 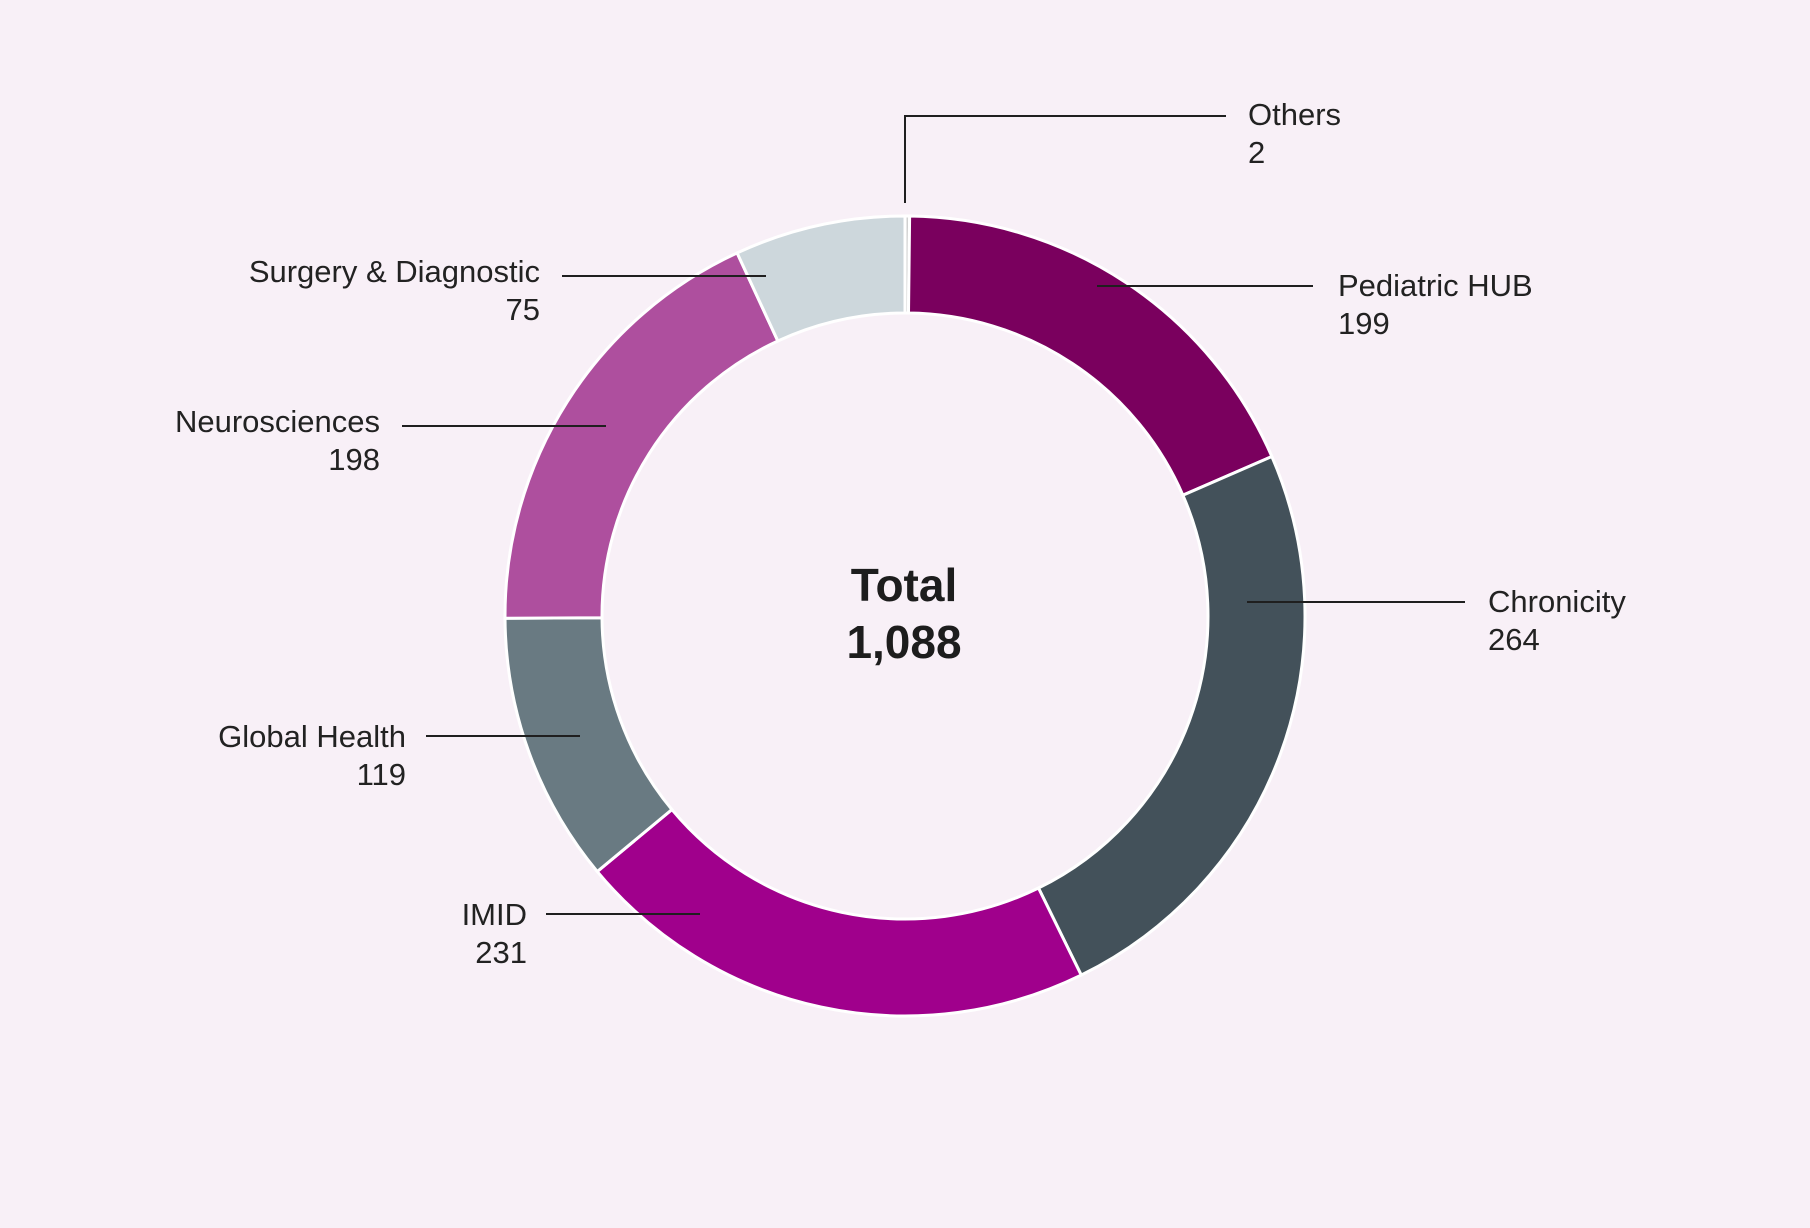 What do you see at coordinates (1294, 114) in the screenshot?
I see `label-name-others: Others` at bounding box center [1294, 114].